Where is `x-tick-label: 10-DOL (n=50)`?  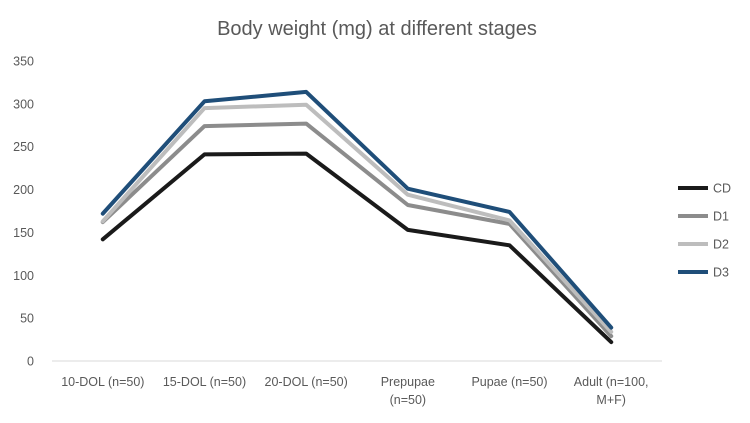
x-tick-label: 10-DOL (n=50) is located at coordinates (102, 382).